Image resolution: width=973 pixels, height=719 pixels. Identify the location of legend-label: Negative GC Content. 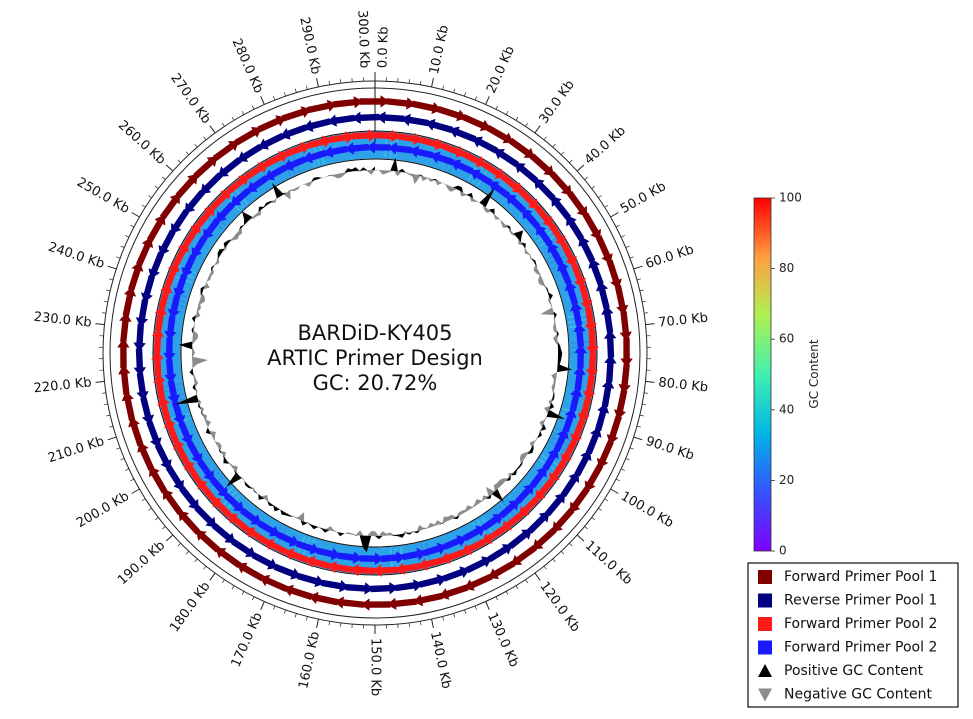
(858, 695).